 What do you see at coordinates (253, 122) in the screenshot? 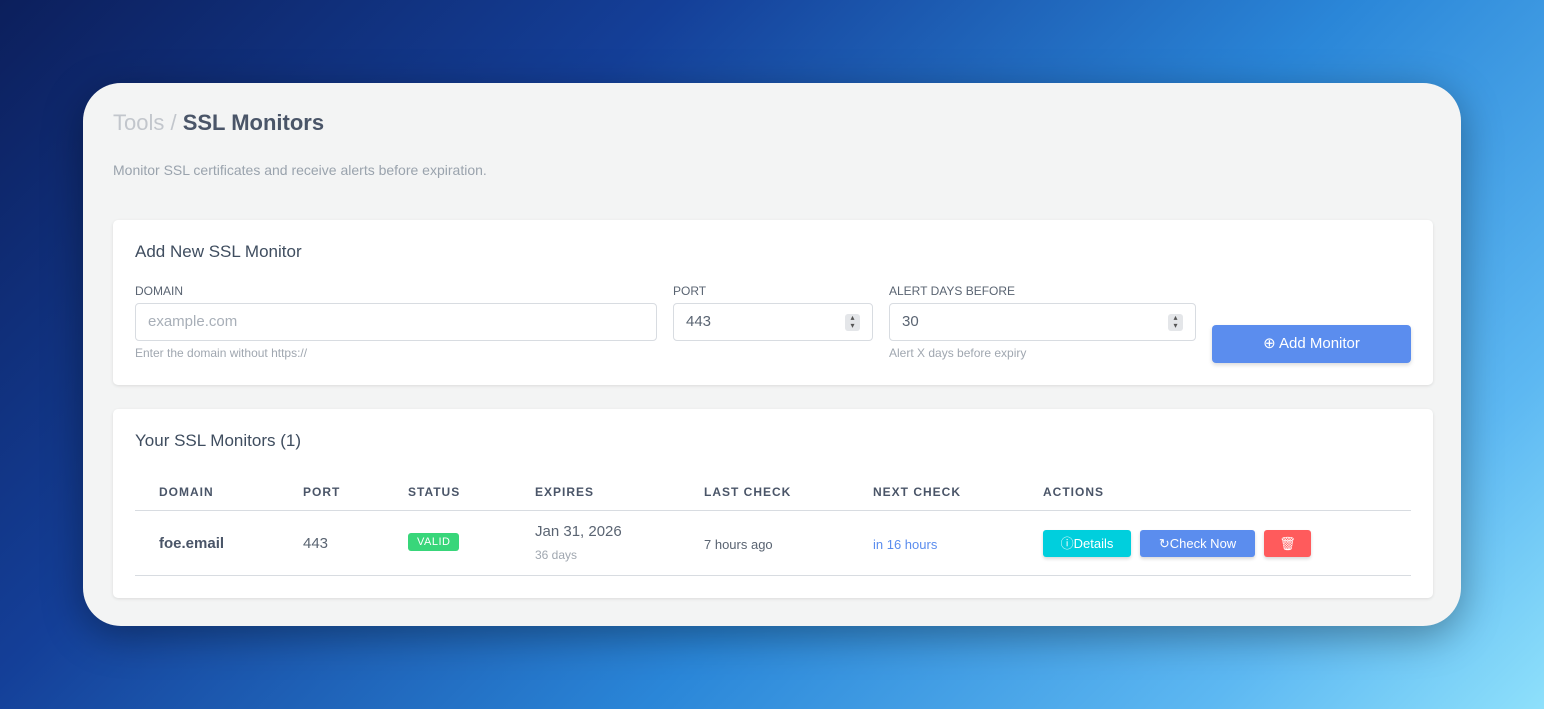
I see `page-title: SSL Monitors` at bounding box center [253, 122].